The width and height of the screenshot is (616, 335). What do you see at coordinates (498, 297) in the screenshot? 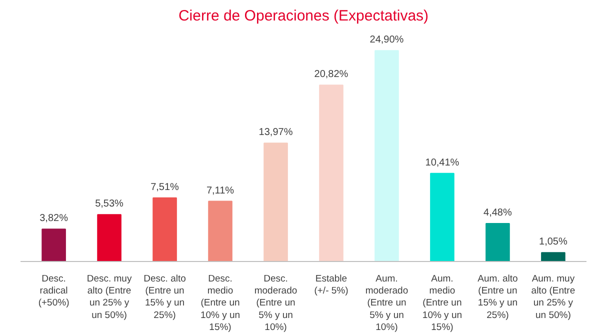
I see `x-tick-label: Aum. alto (Entre un 15% y un 25%)` at bounding box center [498, 297].